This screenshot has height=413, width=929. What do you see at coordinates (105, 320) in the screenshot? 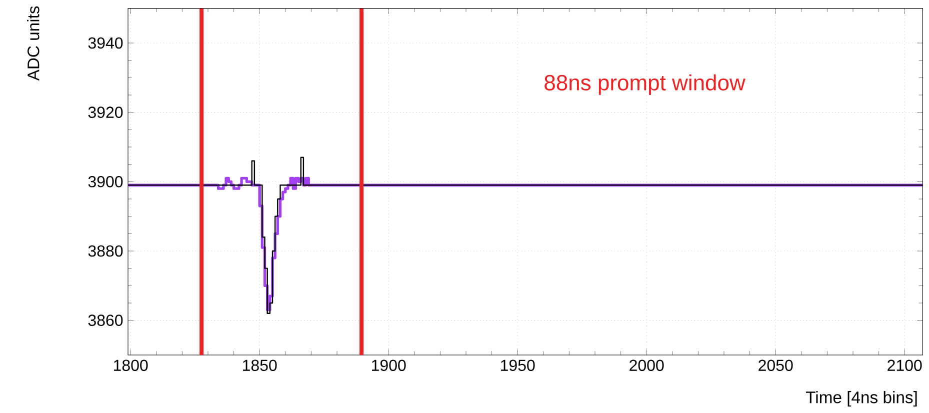
I see `y-tick-label: 3860` at bounding box center [105, 320].